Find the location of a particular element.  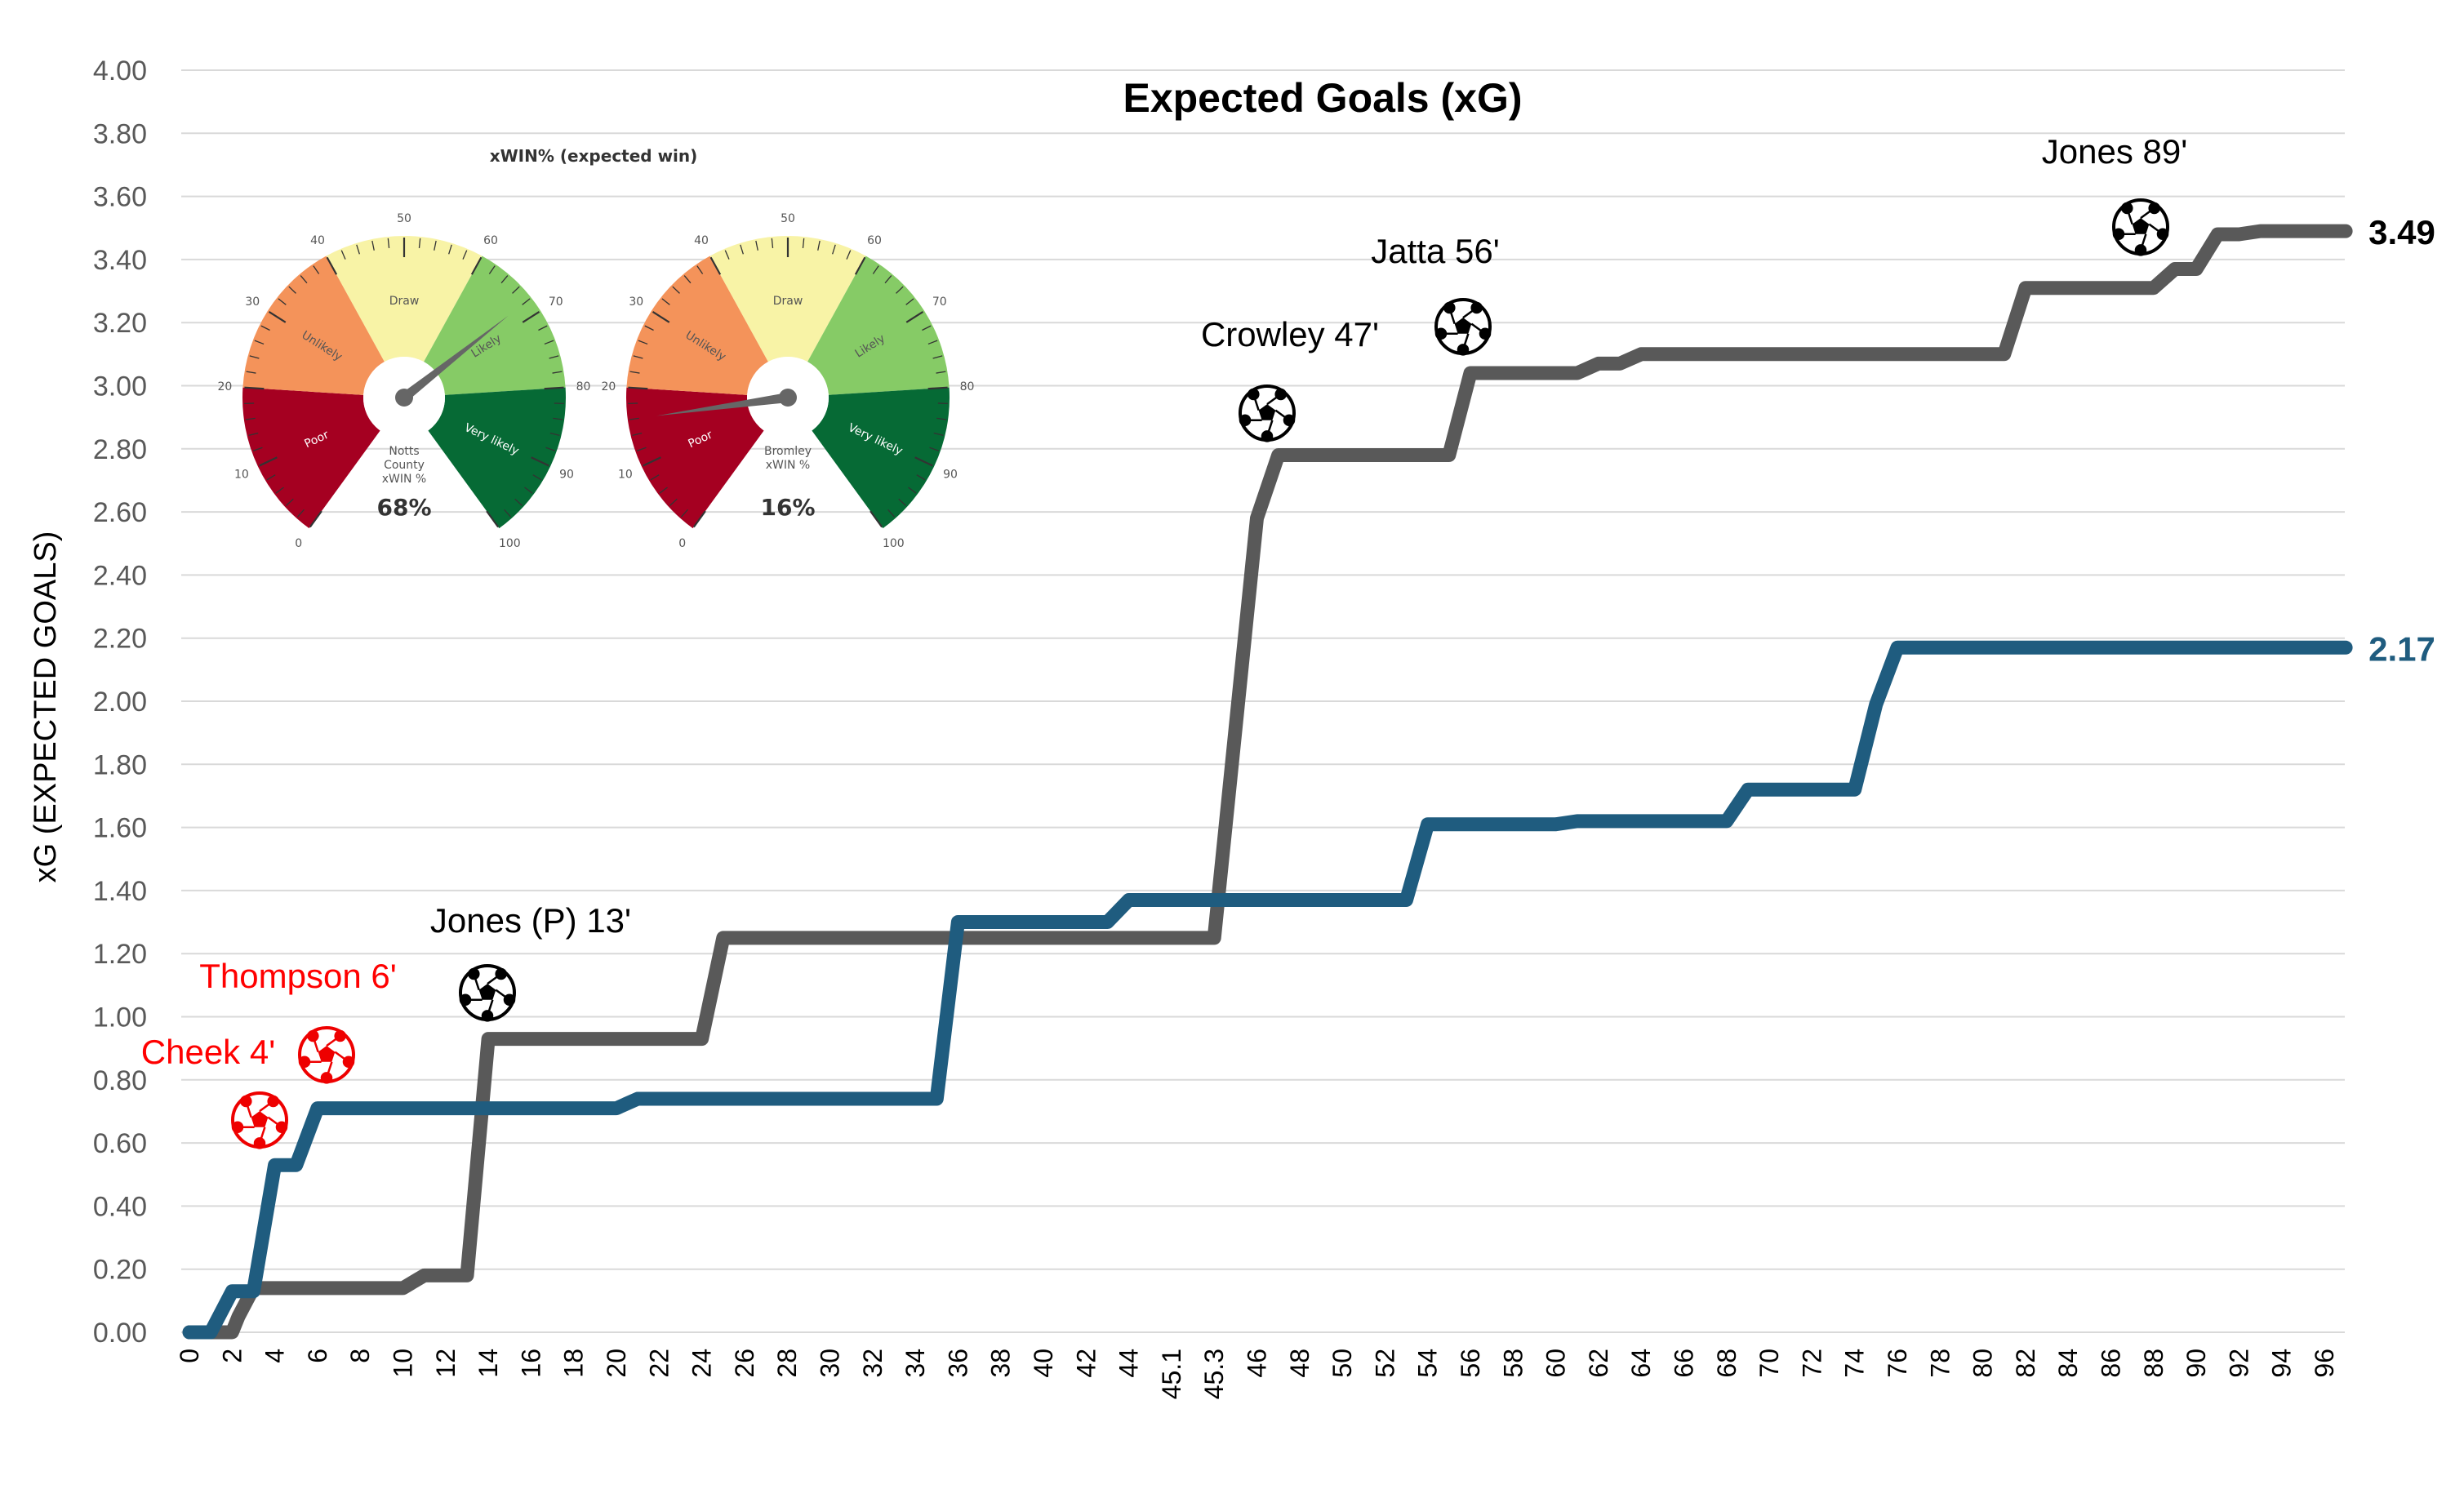

x-tick-label: 62 is located at coordinates (1598, 1363).